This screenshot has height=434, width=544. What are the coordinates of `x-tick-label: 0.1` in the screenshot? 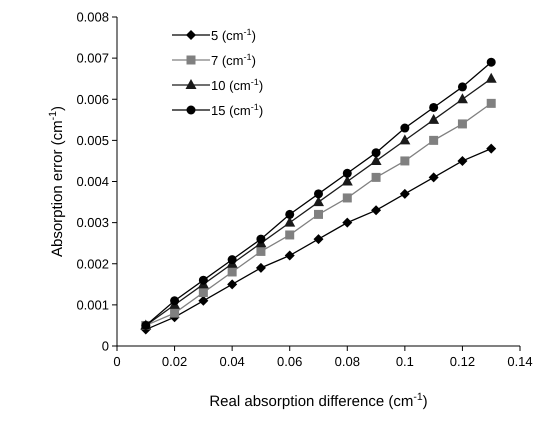 It's located at (405, 361).